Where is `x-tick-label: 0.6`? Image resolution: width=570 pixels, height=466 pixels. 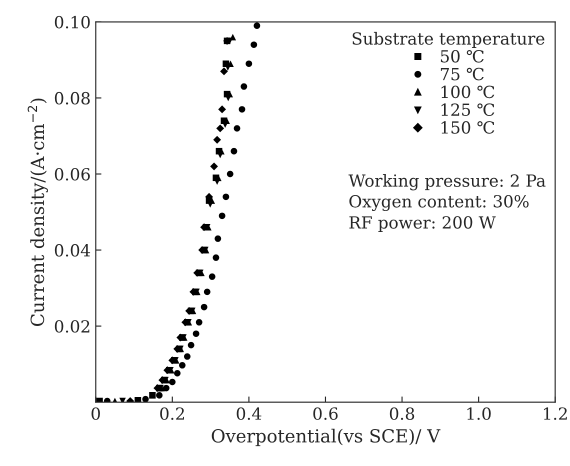 x-tick-label: 0.6 is located at coordinates (325, 413).